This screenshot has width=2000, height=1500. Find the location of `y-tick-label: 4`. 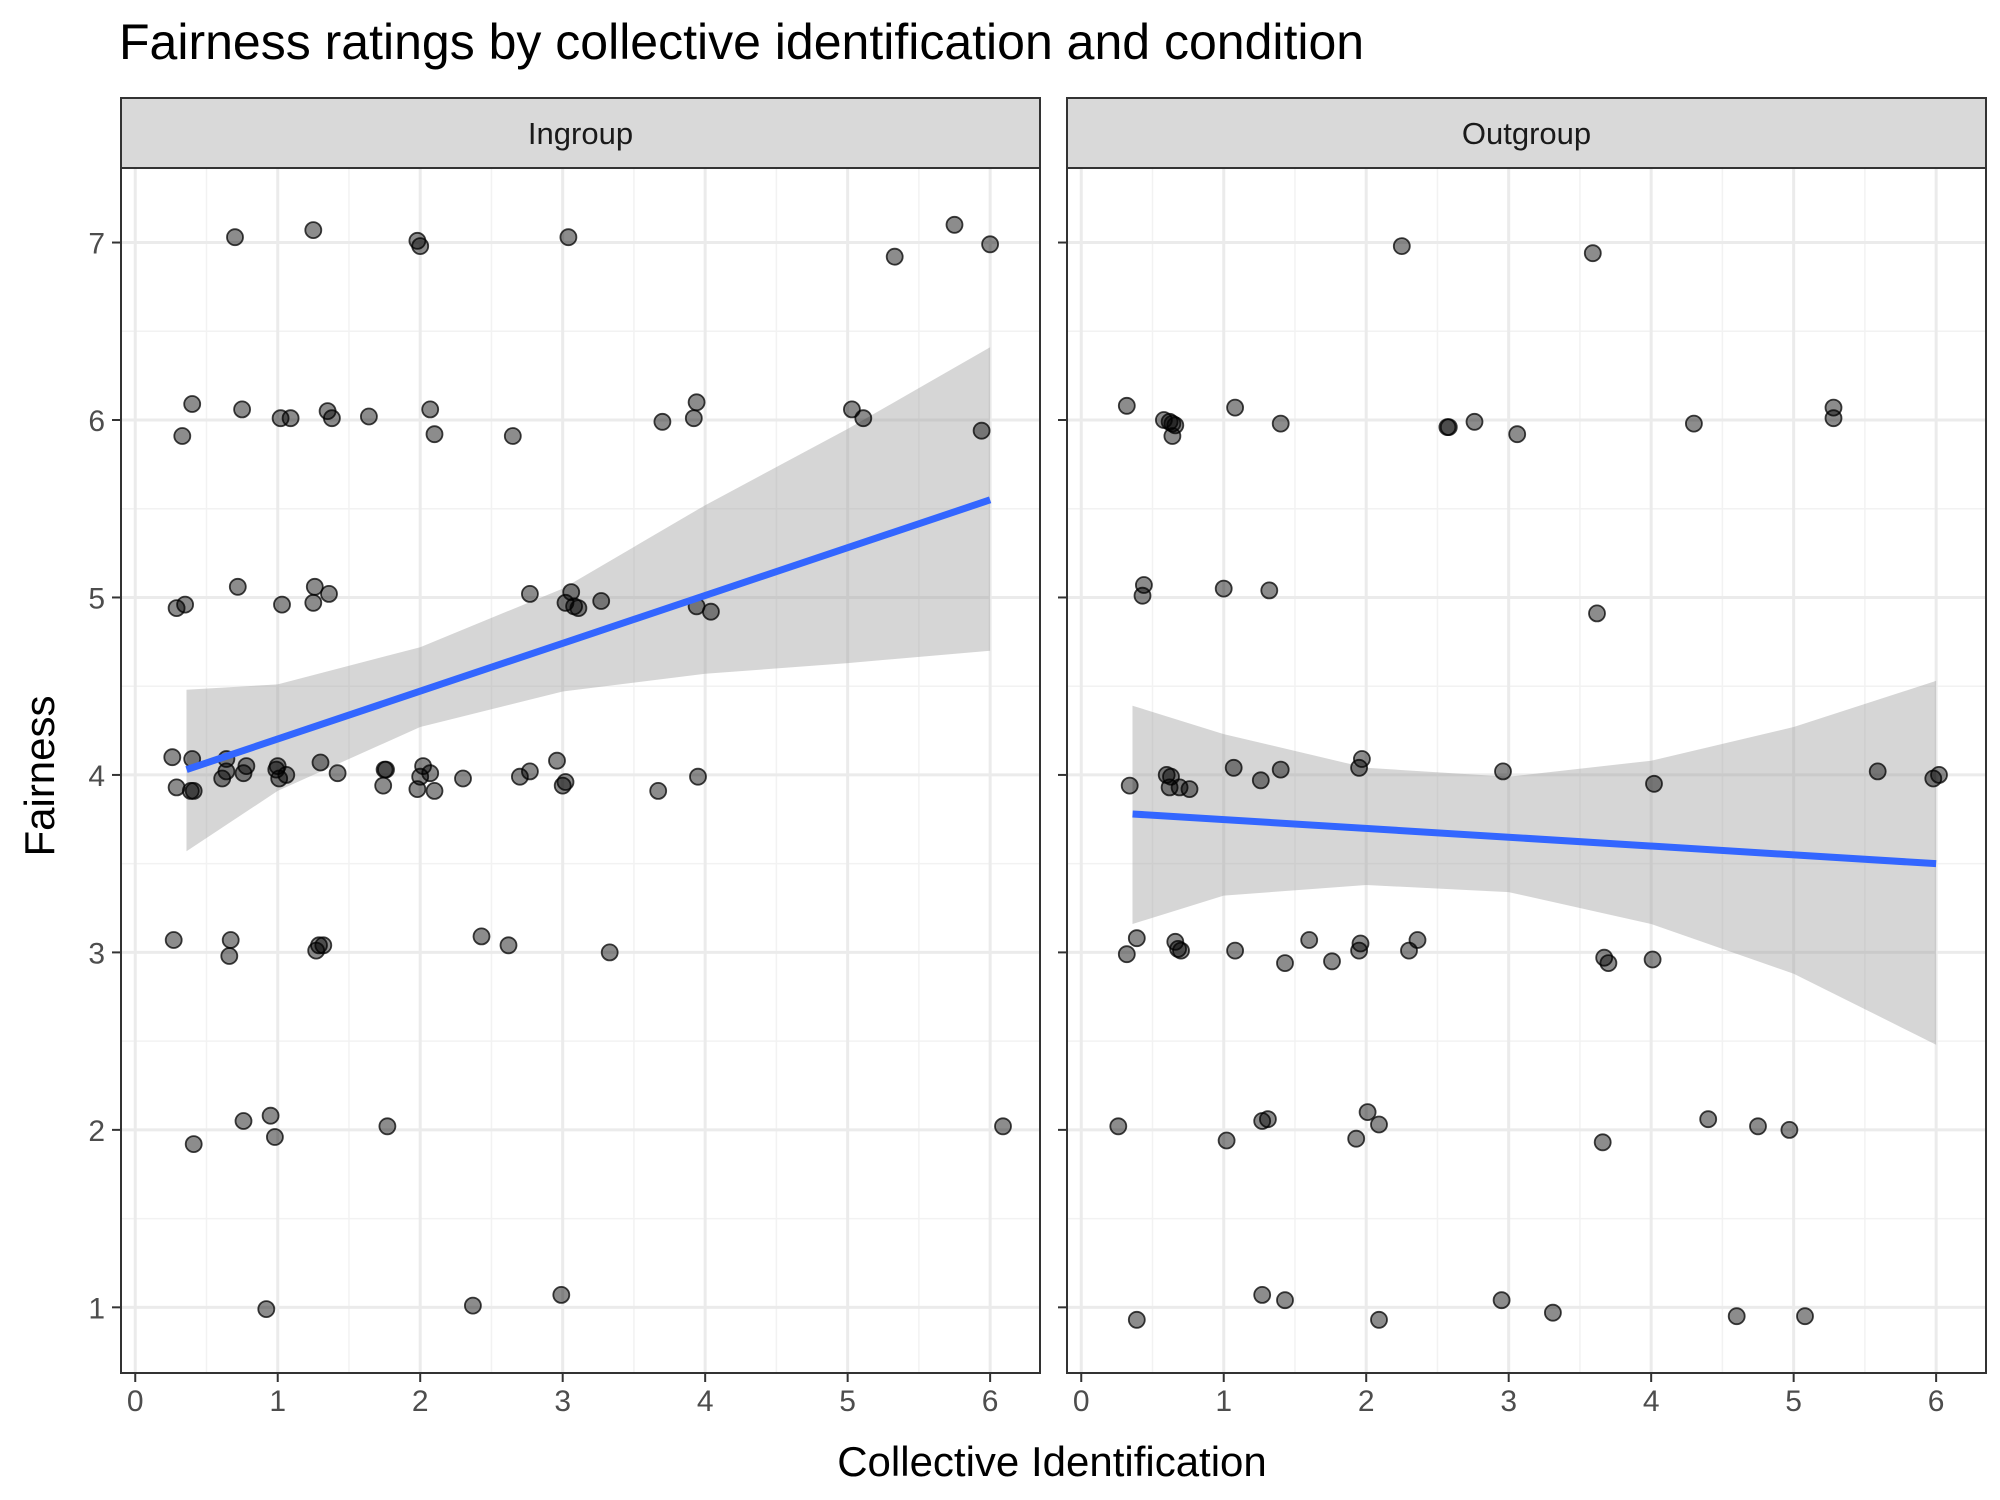

y-tick-label: 4 is located at coordinates (96, 776).